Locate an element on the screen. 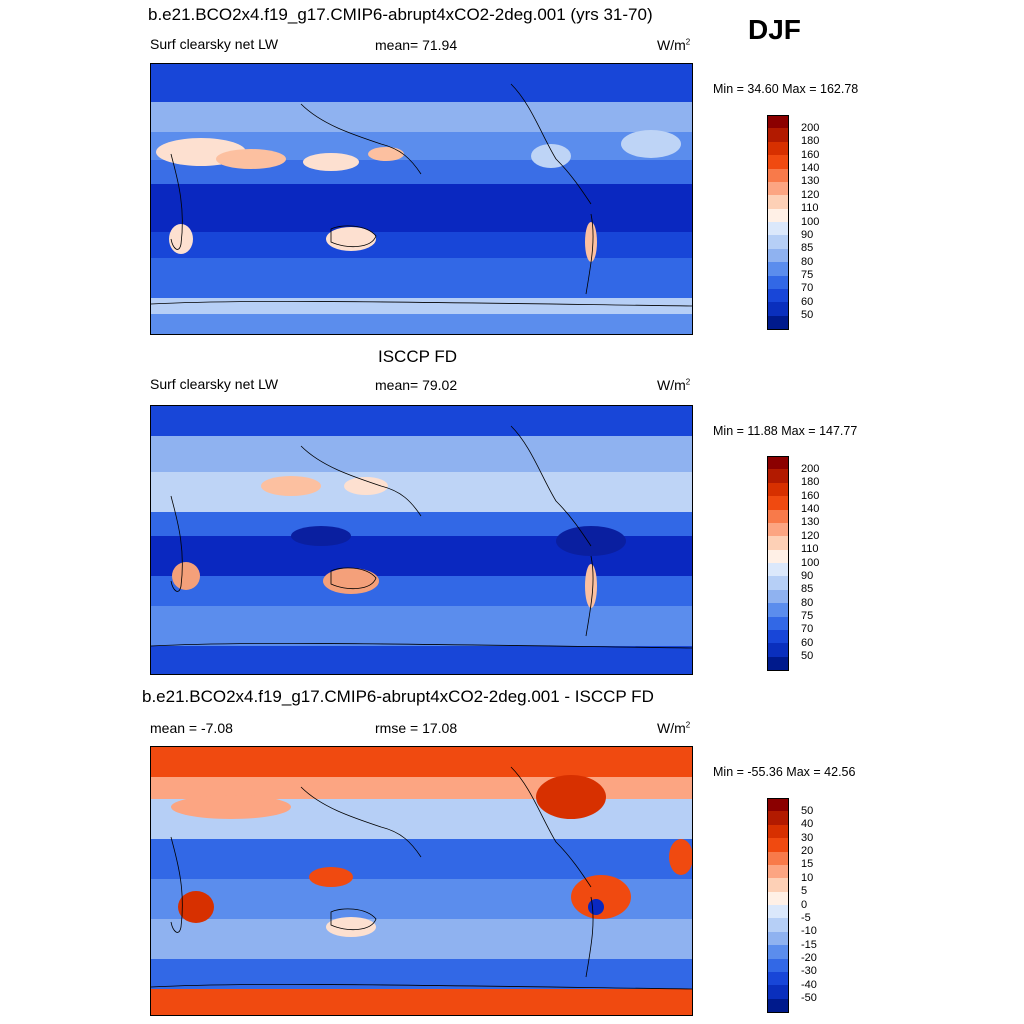 The height and width of the screenshot is (1024, 1024). colorbar-tick-label: 10 is located at coordinates (807, 877).